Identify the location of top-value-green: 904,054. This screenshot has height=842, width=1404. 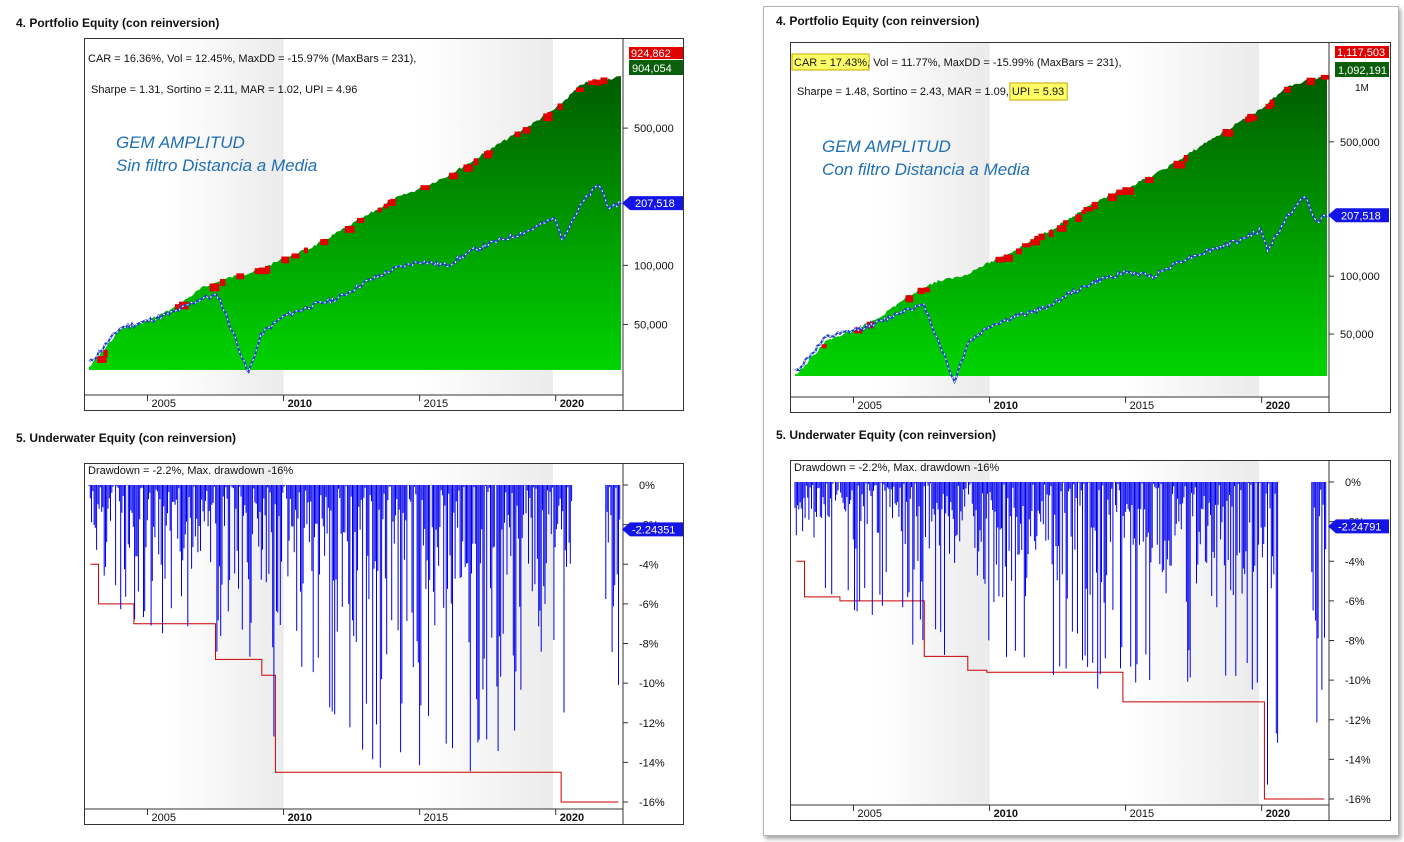
(652, 69).